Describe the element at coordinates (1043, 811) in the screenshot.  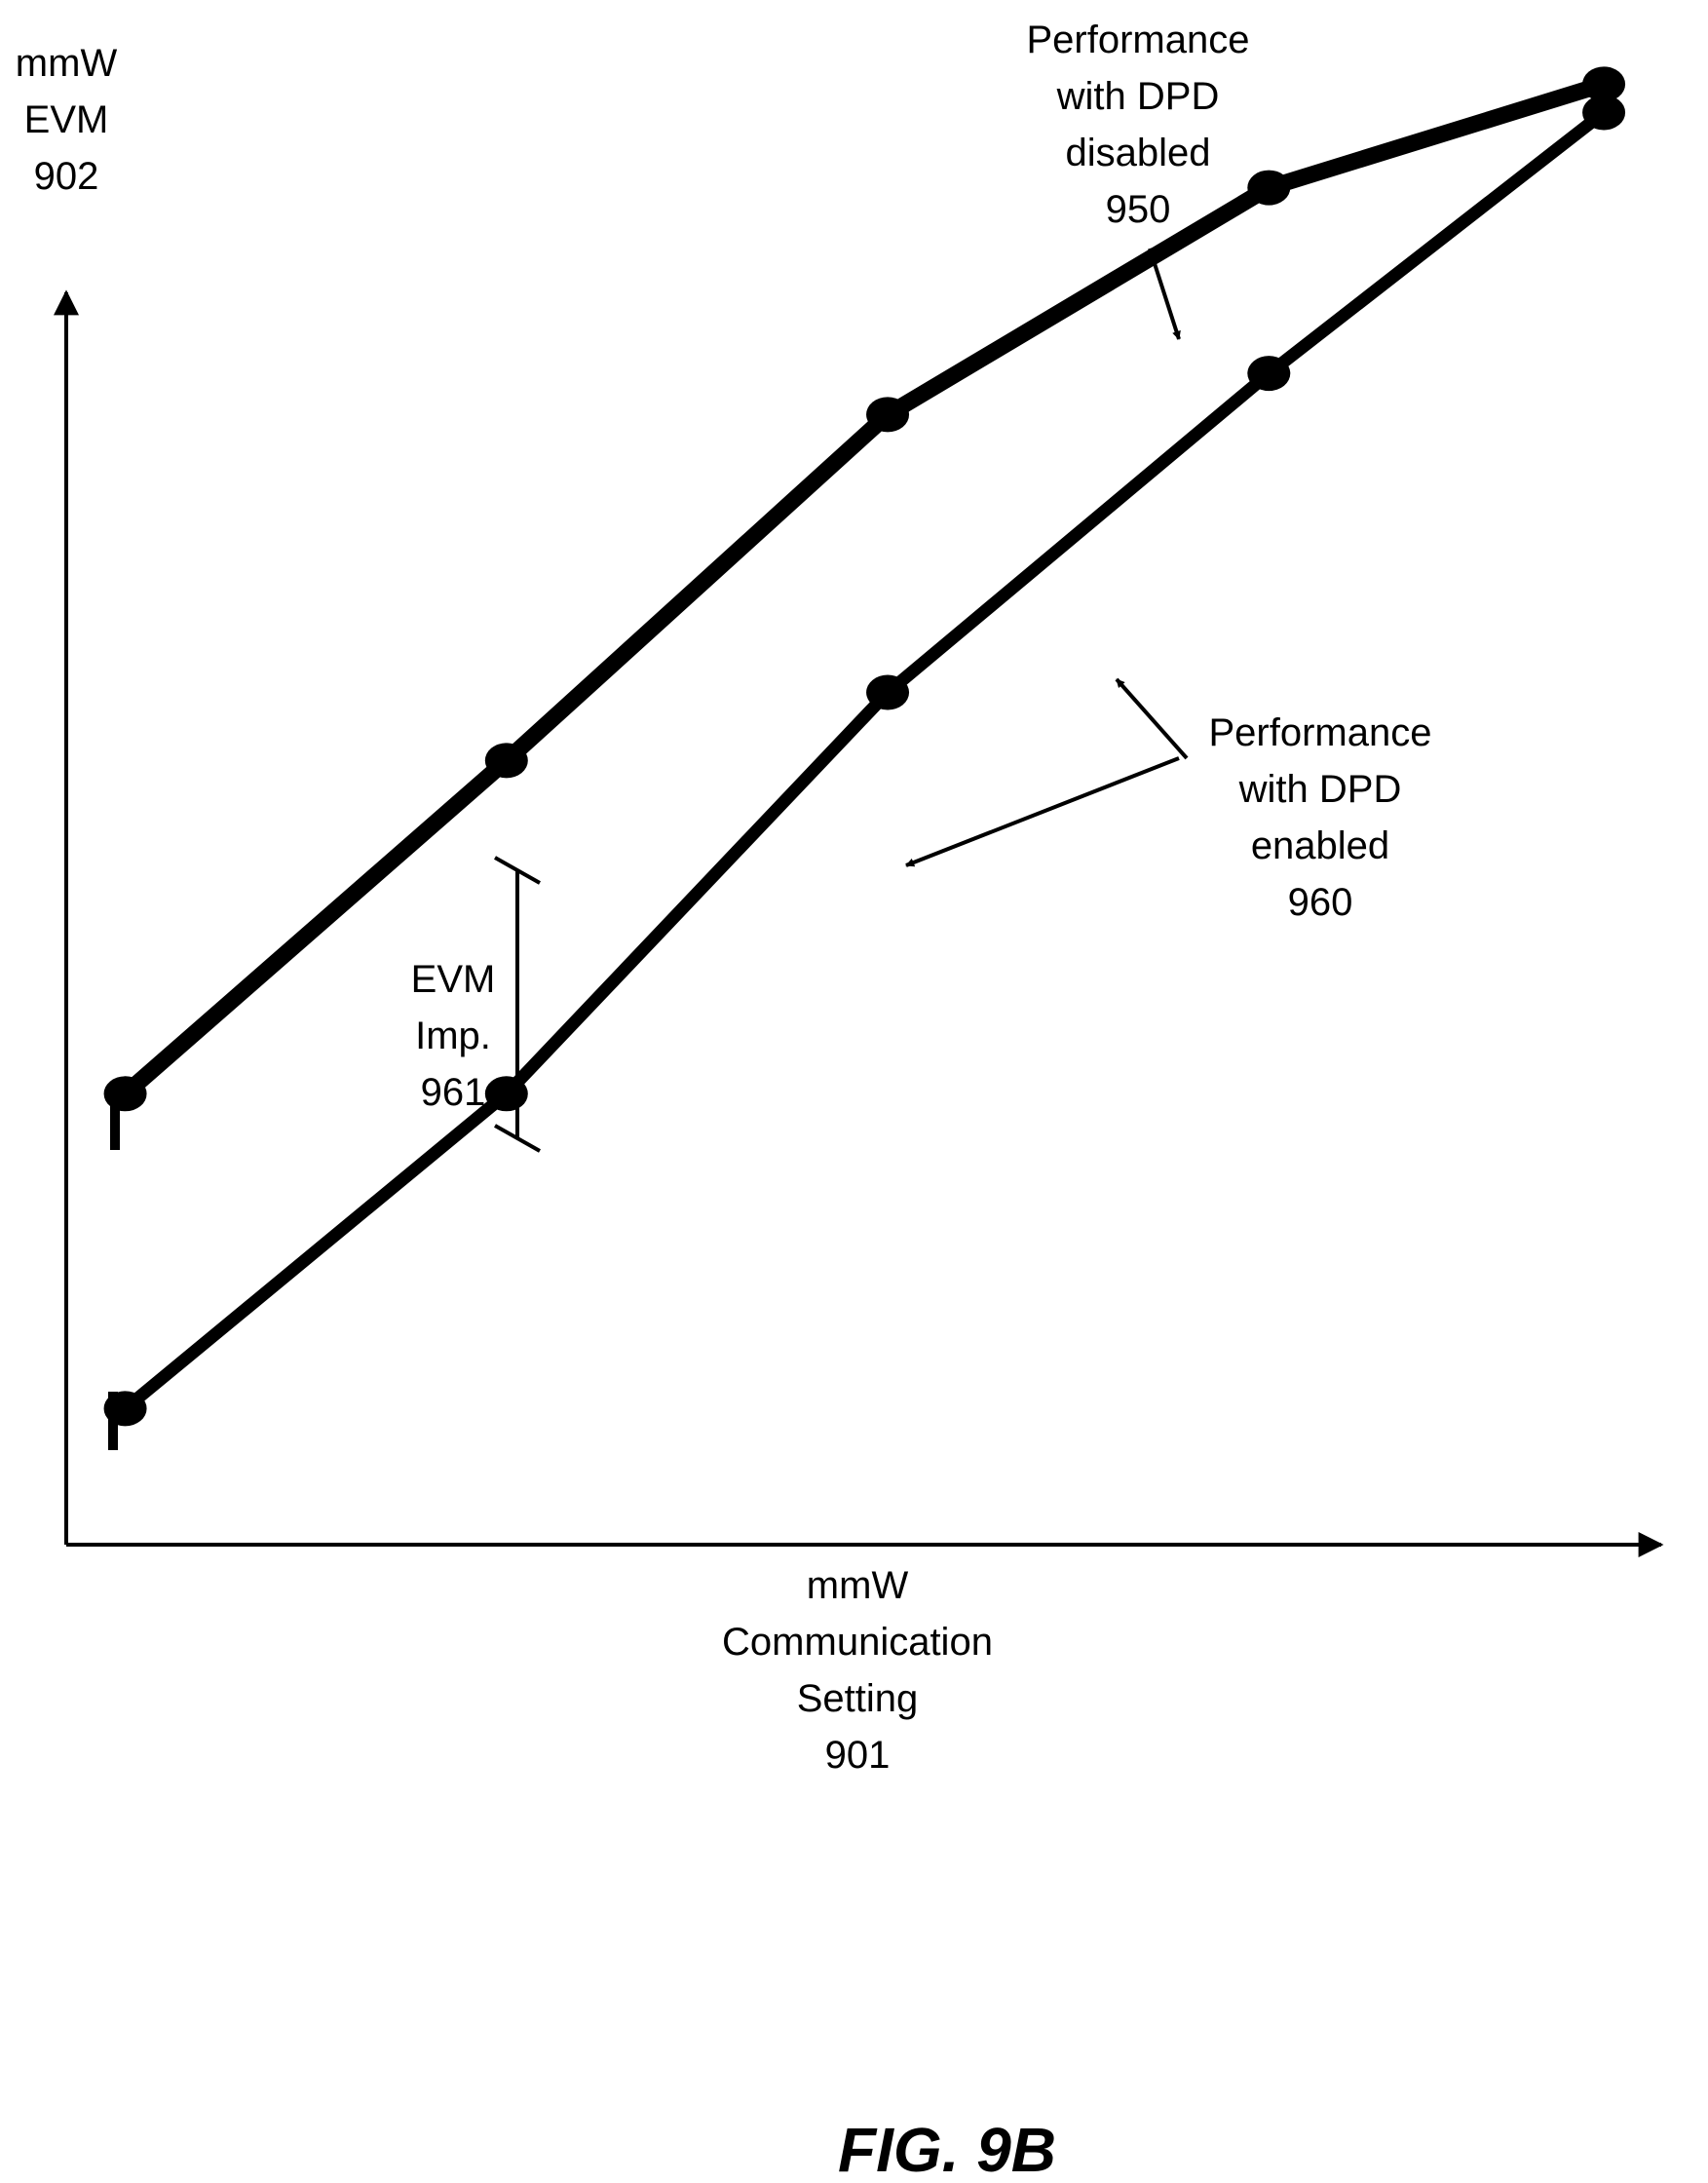
I see `arrow-dpd-enabled-lower` at that location.